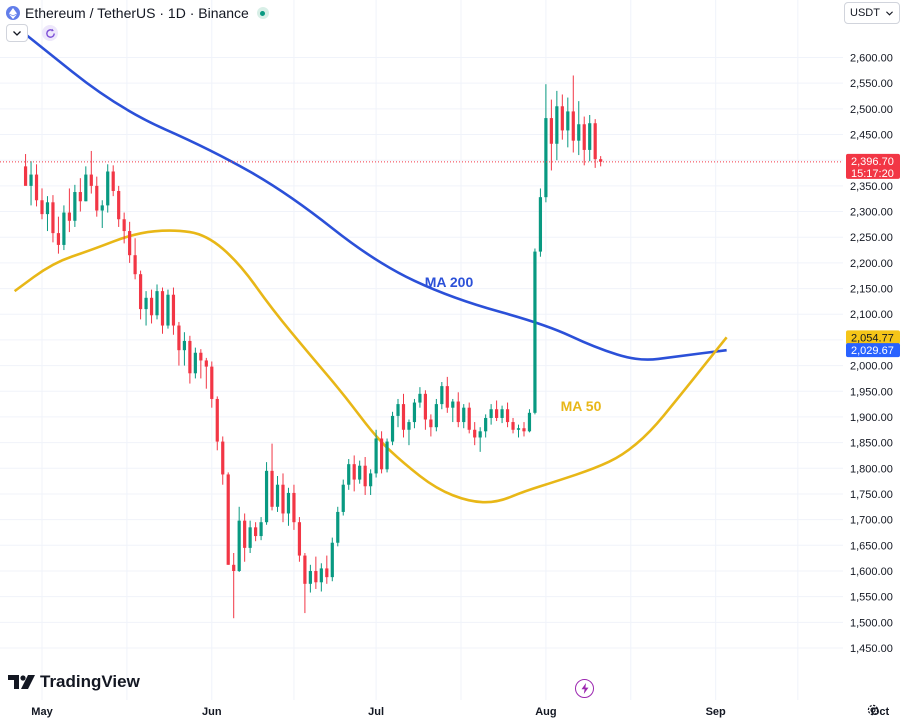 The width and height of the screenshot is (904, 722). What do you see at coordinates (871, 84) in the screenshot?
I see `y-tick-label: 2,550.00` at bounding box center [871, 84].